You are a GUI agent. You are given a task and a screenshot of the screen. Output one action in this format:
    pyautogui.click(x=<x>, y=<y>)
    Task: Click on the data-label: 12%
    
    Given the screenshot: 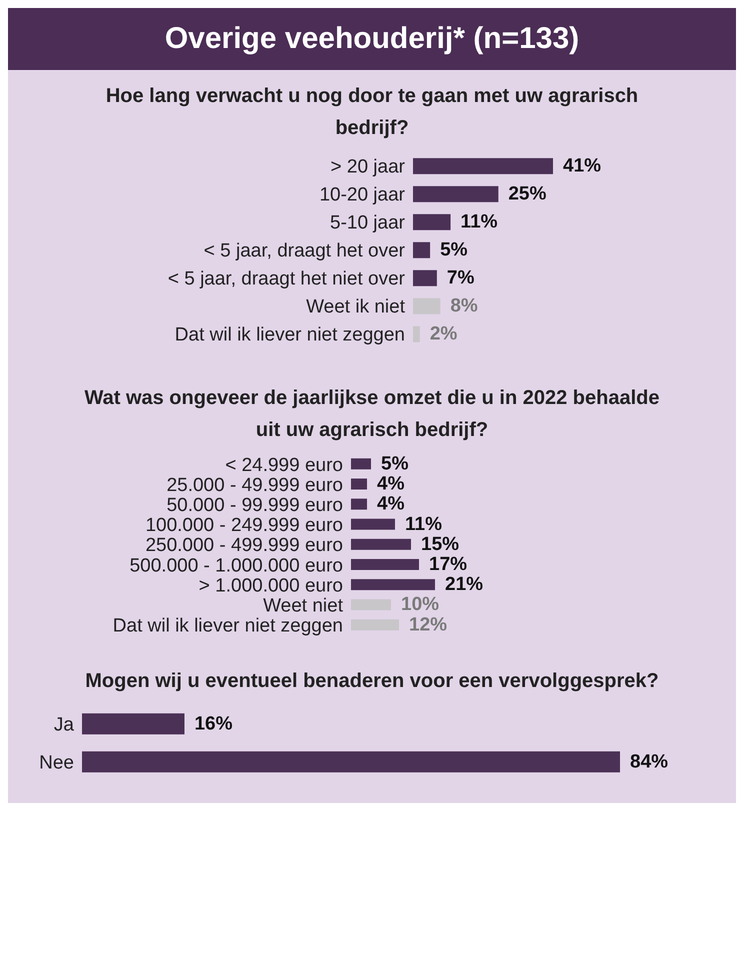 What is the action you would take?
    pyautogui.click(x=428, y=625)
    